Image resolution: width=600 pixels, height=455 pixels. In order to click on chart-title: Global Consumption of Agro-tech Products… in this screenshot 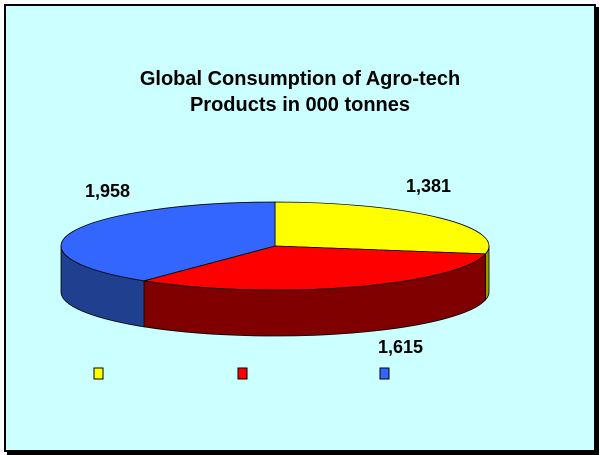, I will do `click(300, 92)`.